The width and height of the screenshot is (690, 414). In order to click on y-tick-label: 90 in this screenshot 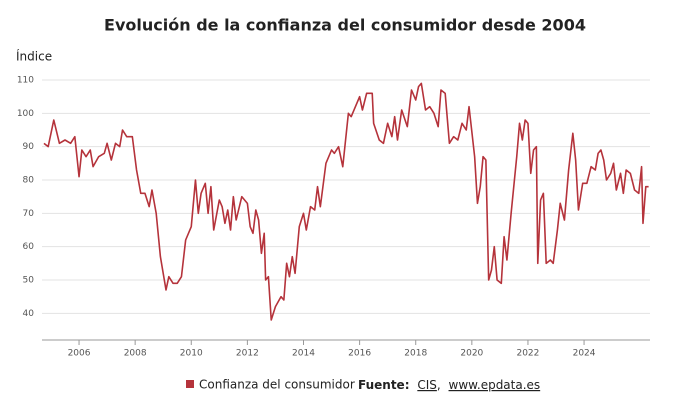, I will do `click(29, 147)`.